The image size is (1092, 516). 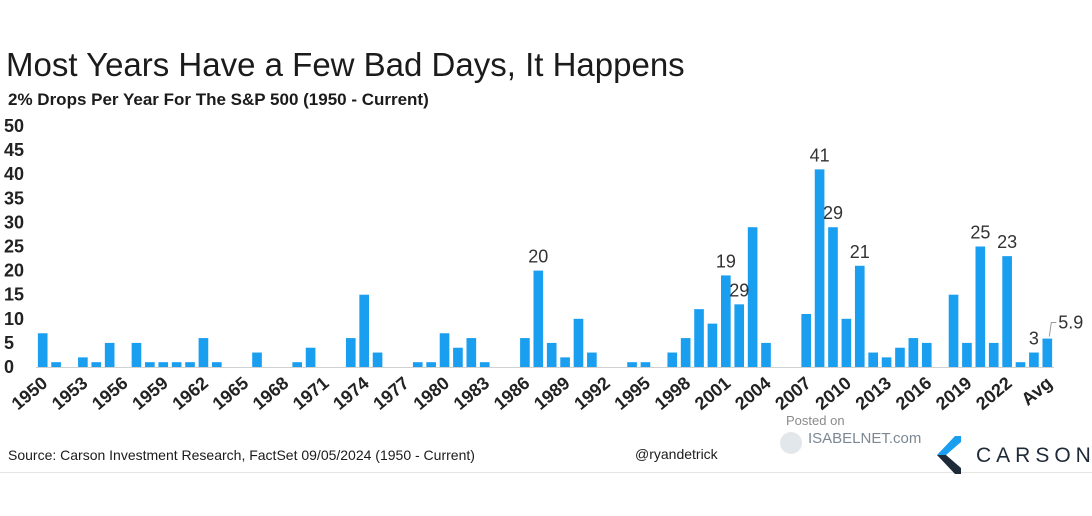 What do you see at coordinates (819, 268) in the screenshot?
I see `bar-2008` at bounding box center [819, 268].